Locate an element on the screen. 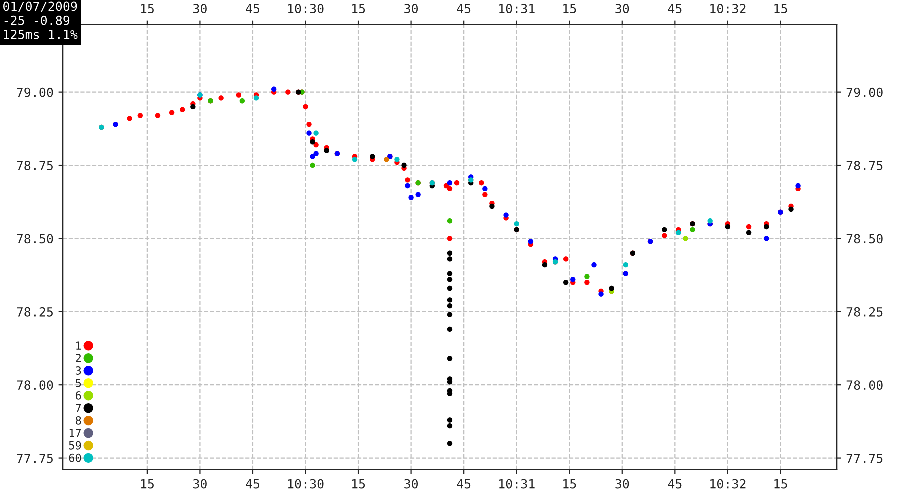  y-tick-label: 79.00 is located at coordinates (35, 93).